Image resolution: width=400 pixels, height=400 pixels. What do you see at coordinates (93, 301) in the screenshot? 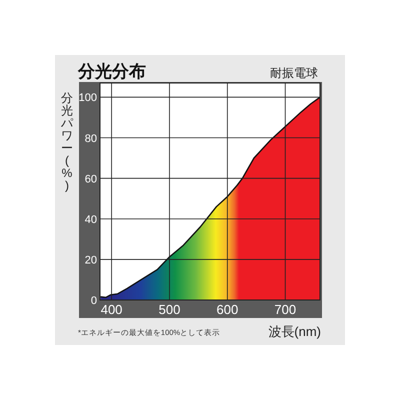
I see `y-tick-label: 0` at bounding box center [93, 301].